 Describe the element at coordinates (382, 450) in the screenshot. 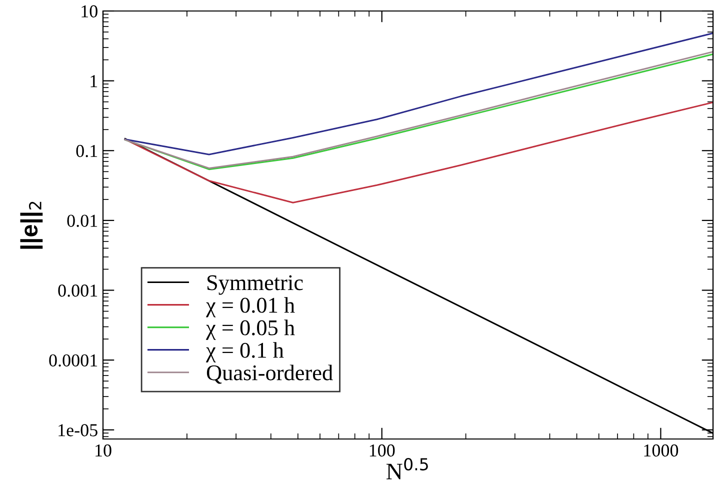

I see `x-tick-label: 100` at that location.